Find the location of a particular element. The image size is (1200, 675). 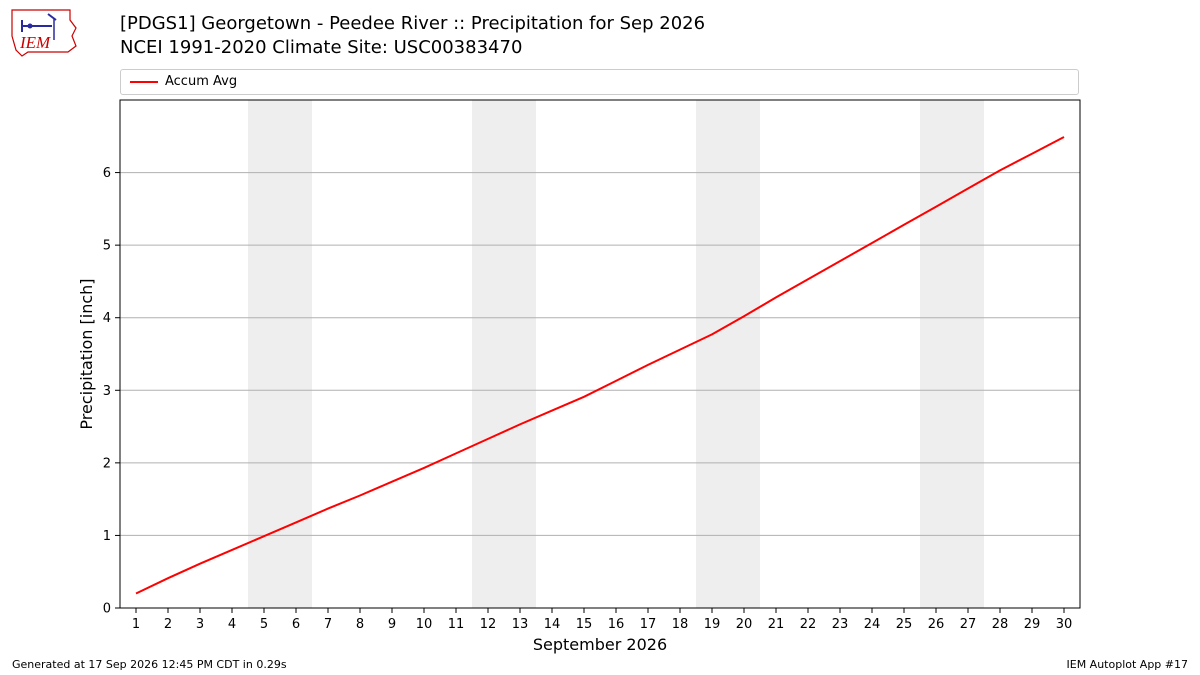

x-tick-label-11: 11 is located at coordinates (456, 624).